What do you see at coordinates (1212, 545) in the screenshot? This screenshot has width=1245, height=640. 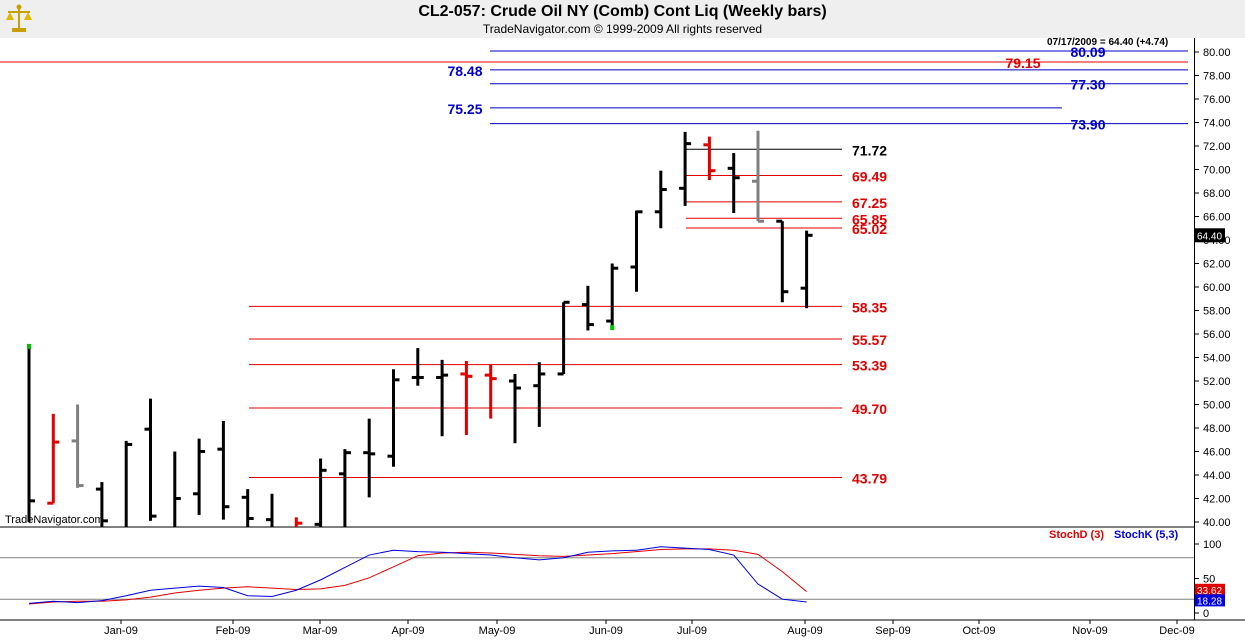 I see `stoch-tick-label: 100` at bounding box center [1212, 545].